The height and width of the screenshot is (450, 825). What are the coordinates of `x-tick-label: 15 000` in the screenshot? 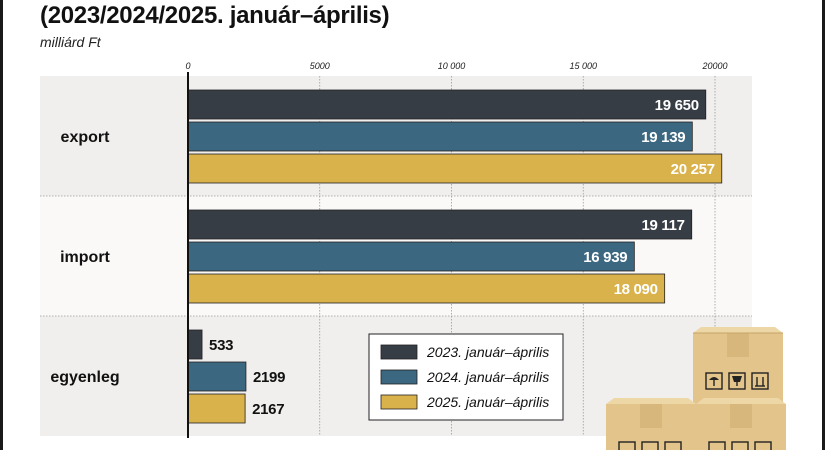 It's located at (583, 66).